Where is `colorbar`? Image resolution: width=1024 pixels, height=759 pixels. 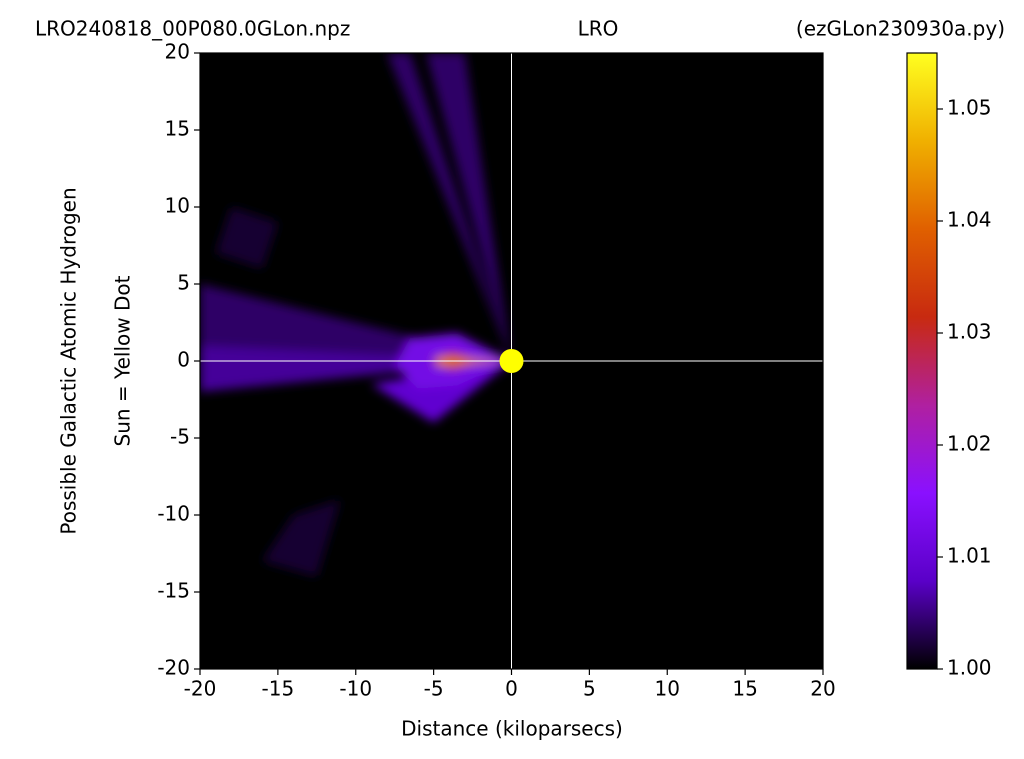 colorbar is located at coordinates (922, 361).